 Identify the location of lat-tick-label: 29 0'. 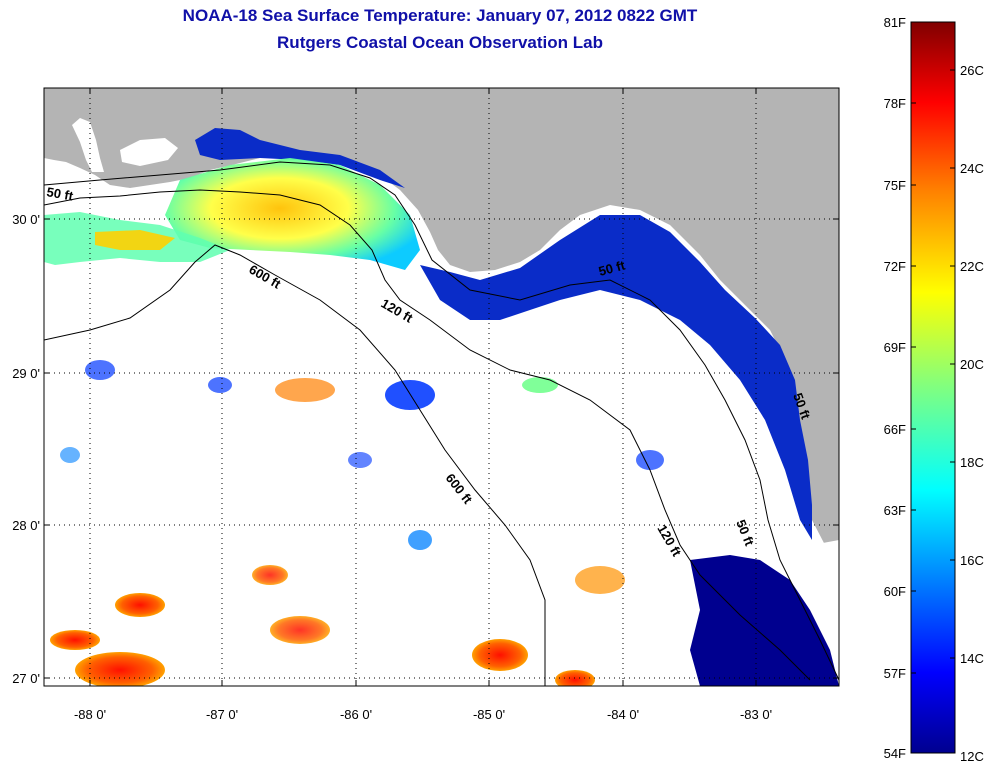
(26, 373).